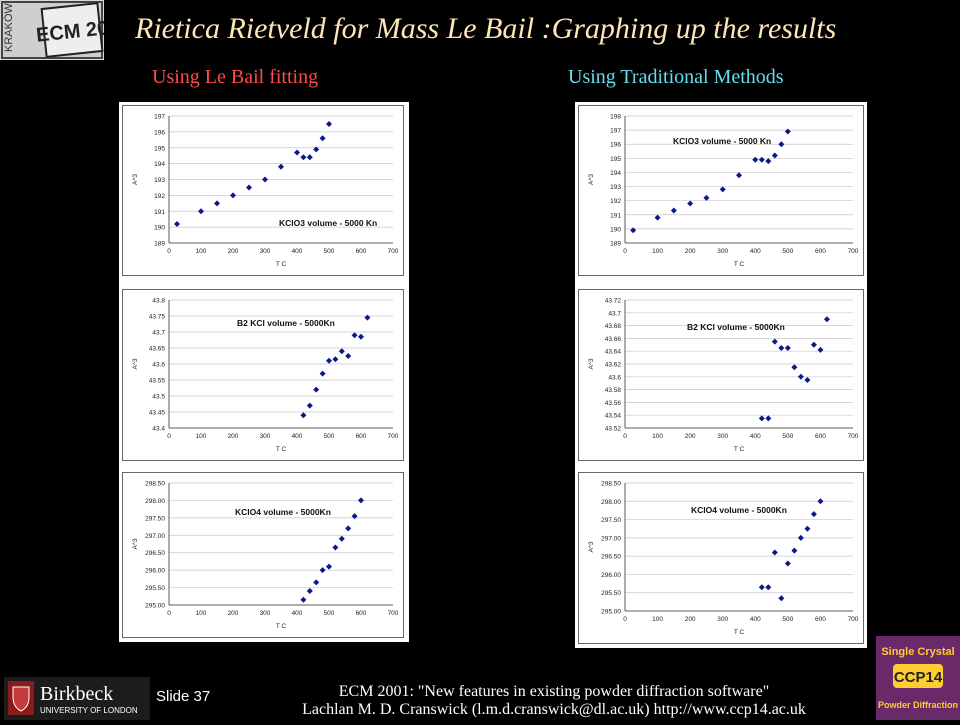 This screenshot has height=725, width=960. I want to click on y-tick-label: 43.66, so click(613, 339).